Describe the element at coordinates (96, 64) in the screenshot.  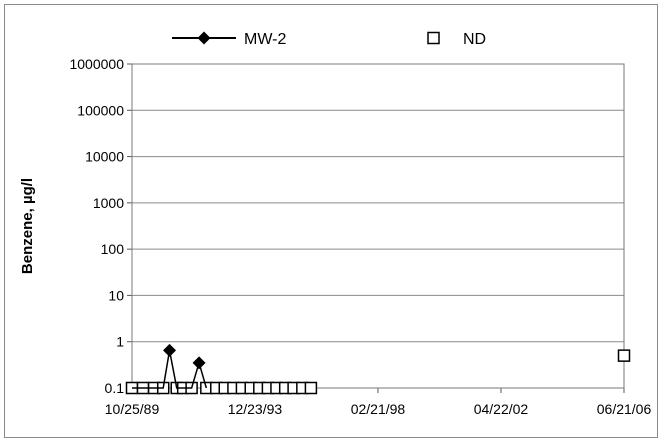
I see `y-tick-label: 1000000` at that location.